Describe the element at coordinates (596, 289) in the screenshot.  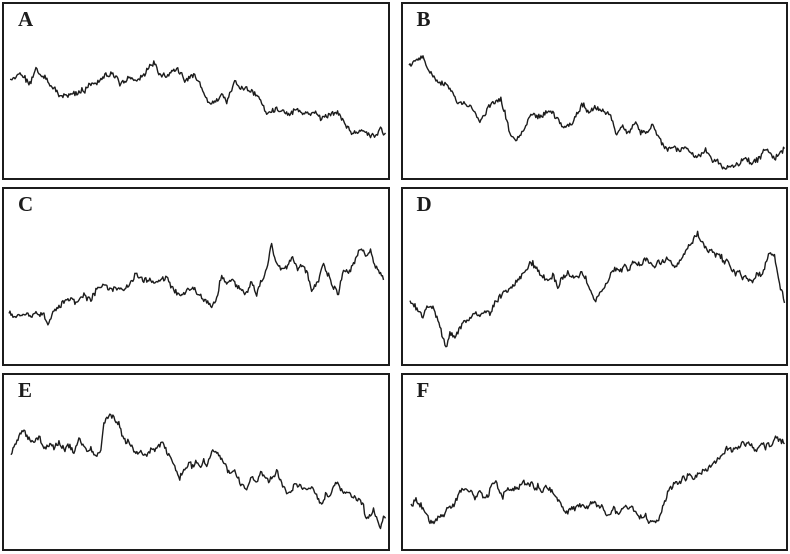
I see `waveform-d` at that location.